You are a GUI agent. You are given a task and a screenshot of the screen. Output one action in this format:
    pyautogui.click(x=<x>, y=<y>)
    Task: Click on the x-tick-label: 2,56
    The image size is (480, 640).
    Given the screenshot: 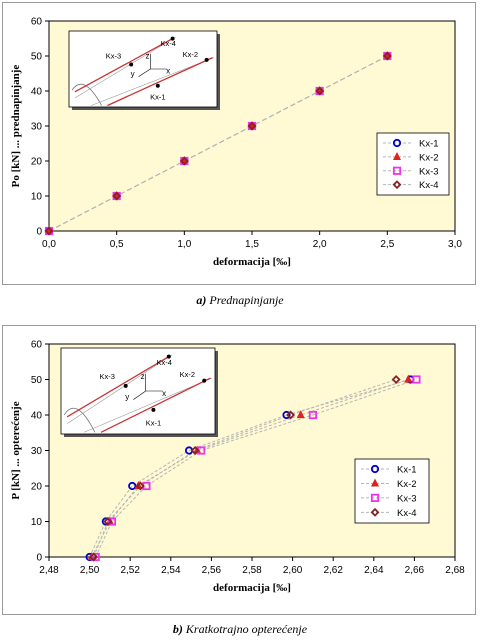 What is the action you would take?
    pyautogui.click(x=212, y=570)
    